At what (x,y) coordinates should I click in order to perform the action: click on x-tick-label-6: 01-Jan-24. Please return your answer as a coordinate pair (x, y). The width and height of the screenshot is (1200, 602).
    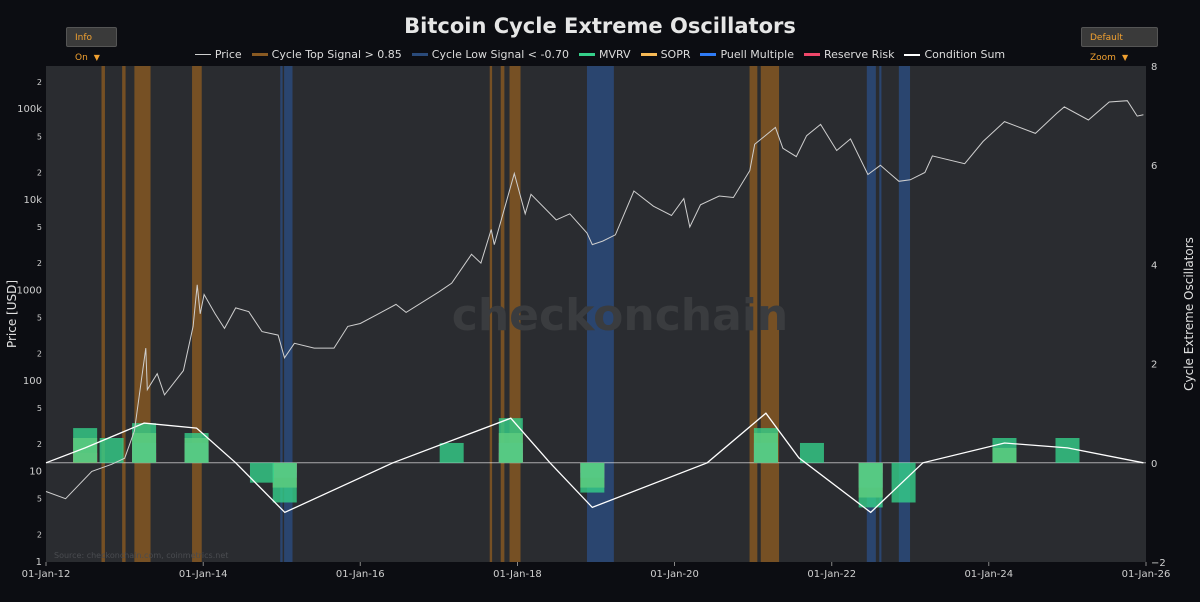
    Looking at the image, I should click on (988, 574).